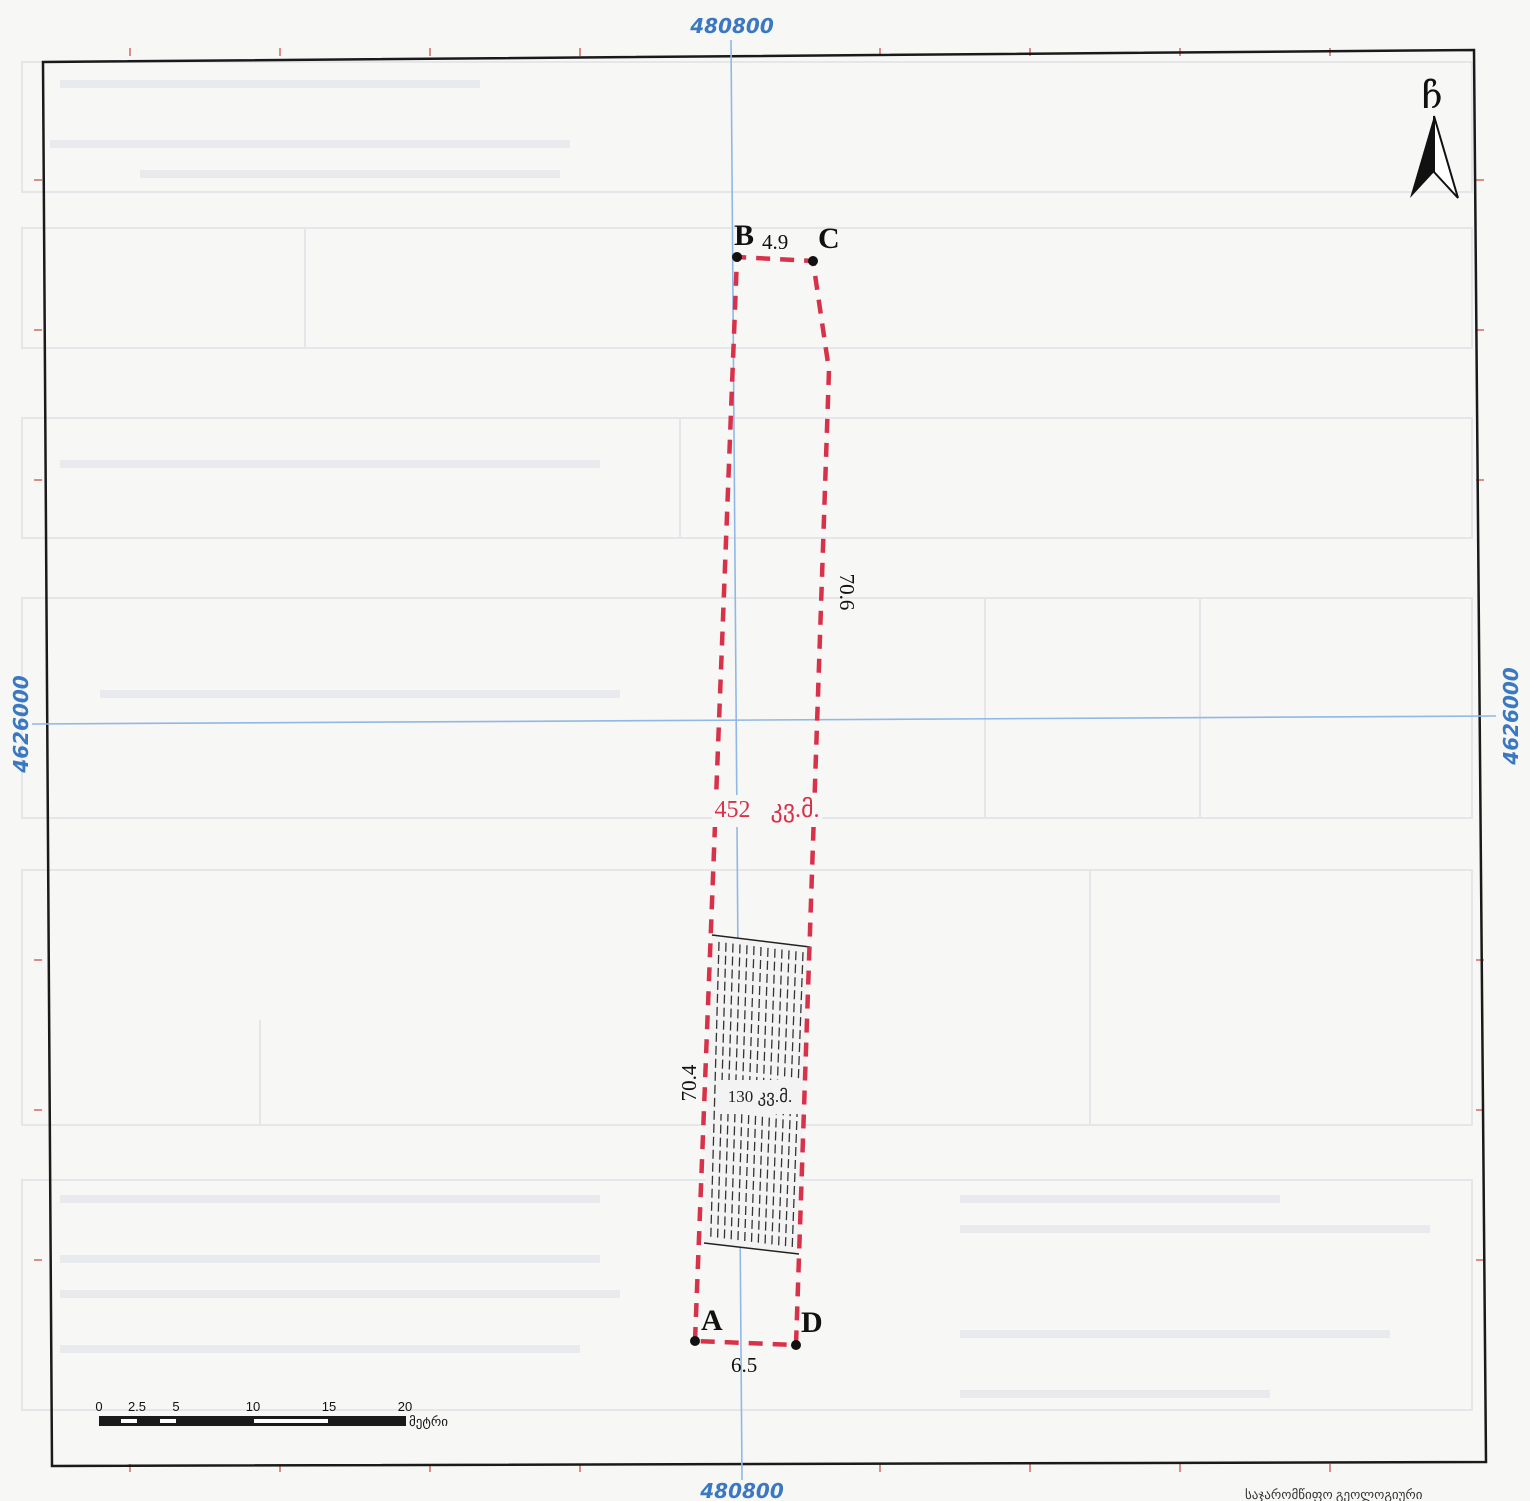  Describe the element at coordinates (405, 1406) in the screenshot. I see `scale-tick-20: 20` at that location.